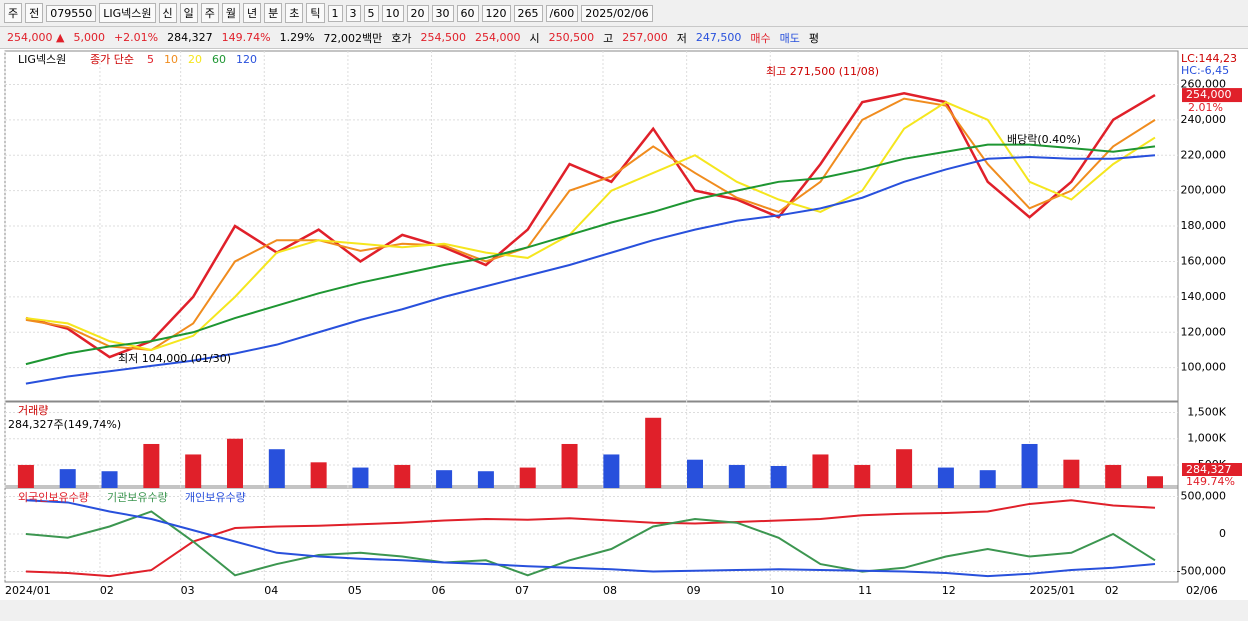  Describe the element at coordinates (534, 38) in the screenshot. I see `quote-item: 시` at that location.